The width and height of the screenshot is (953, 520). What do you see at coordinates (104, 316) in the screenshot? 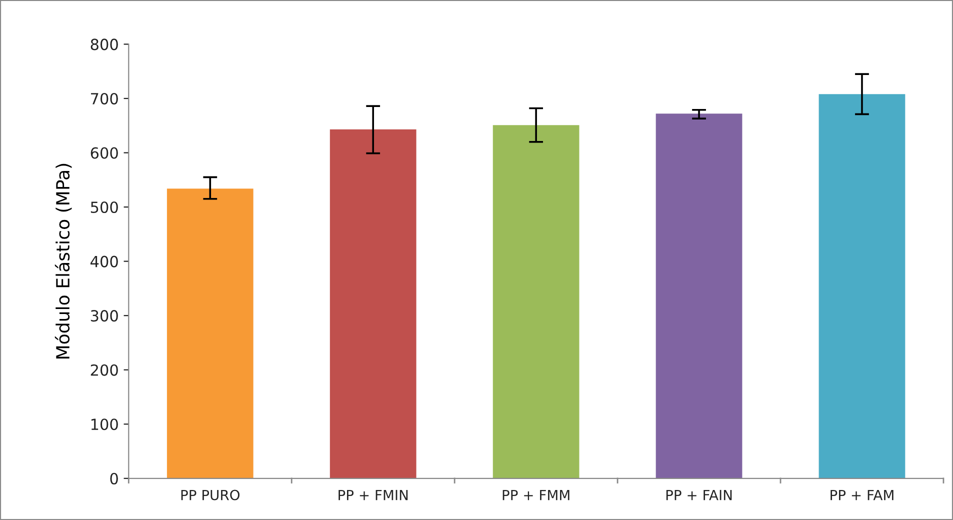
I see `y-tick-label: 300` at bounding box center [104, 316].